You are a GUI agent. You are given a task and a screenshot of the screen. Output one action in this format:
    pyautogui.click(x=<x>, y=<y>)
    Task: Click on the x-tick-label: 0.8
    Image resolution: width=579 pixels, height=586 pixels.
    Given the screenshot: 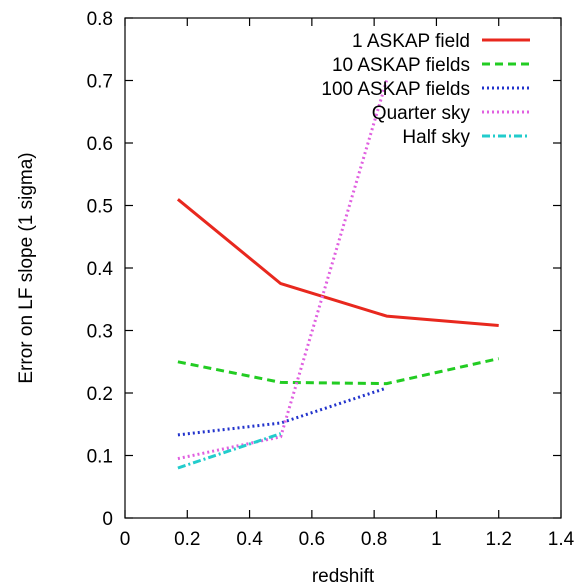 What is the action you would take?
    pyautogui.click(x=374, y=539)
    